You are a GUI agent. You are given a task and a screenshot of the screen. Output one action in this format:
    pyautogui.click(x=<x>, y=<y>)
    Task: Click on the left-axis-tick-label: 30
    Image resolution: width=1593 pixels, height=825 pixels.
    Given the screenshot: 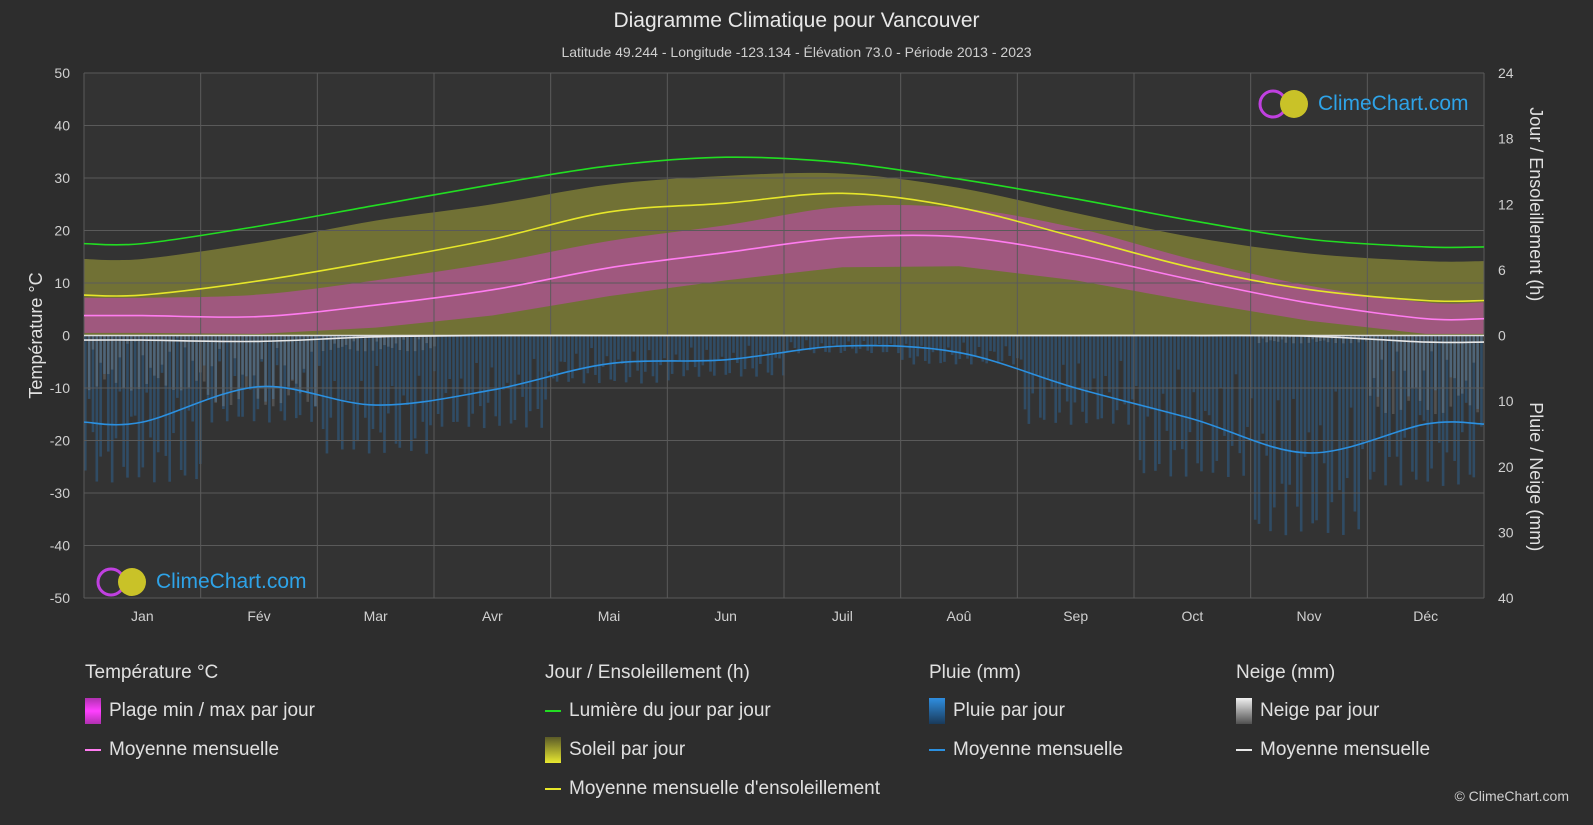 What is the action you would take?
    pyautogui.click(x=62, y=178)
    